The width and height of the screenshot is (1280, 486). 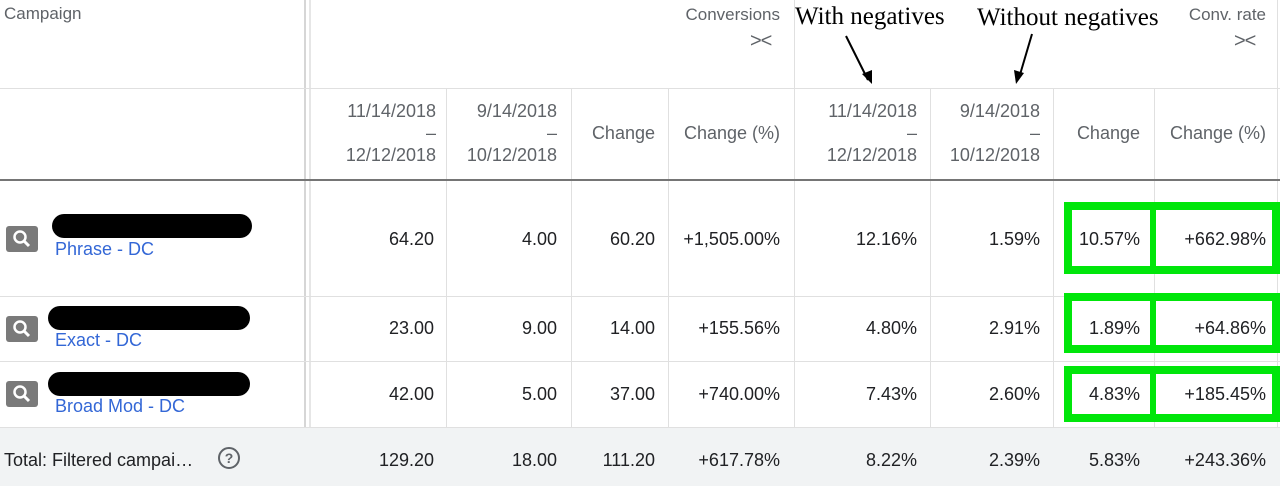 I want to click on cell-conv-change-pct: +1,505.00%, so click(x=731, y=239).